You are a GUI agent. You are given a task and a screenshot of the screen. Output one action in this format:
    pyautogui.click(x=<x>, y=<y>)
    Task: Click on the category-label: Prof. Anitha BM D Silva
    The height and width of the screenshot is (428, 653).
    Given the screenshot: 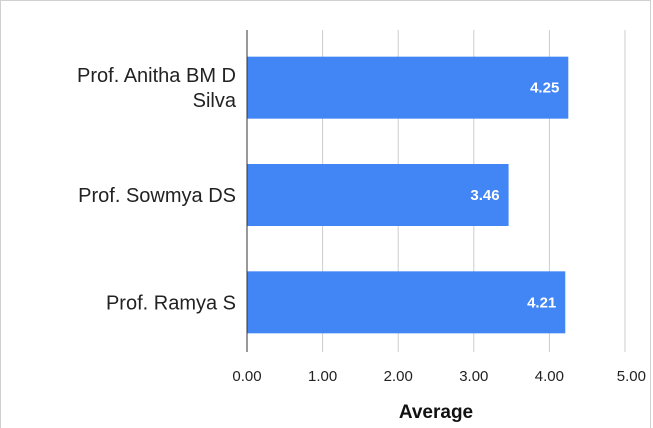 What is the action you would take?
    pyautogui.click(x=157, y=88)
    